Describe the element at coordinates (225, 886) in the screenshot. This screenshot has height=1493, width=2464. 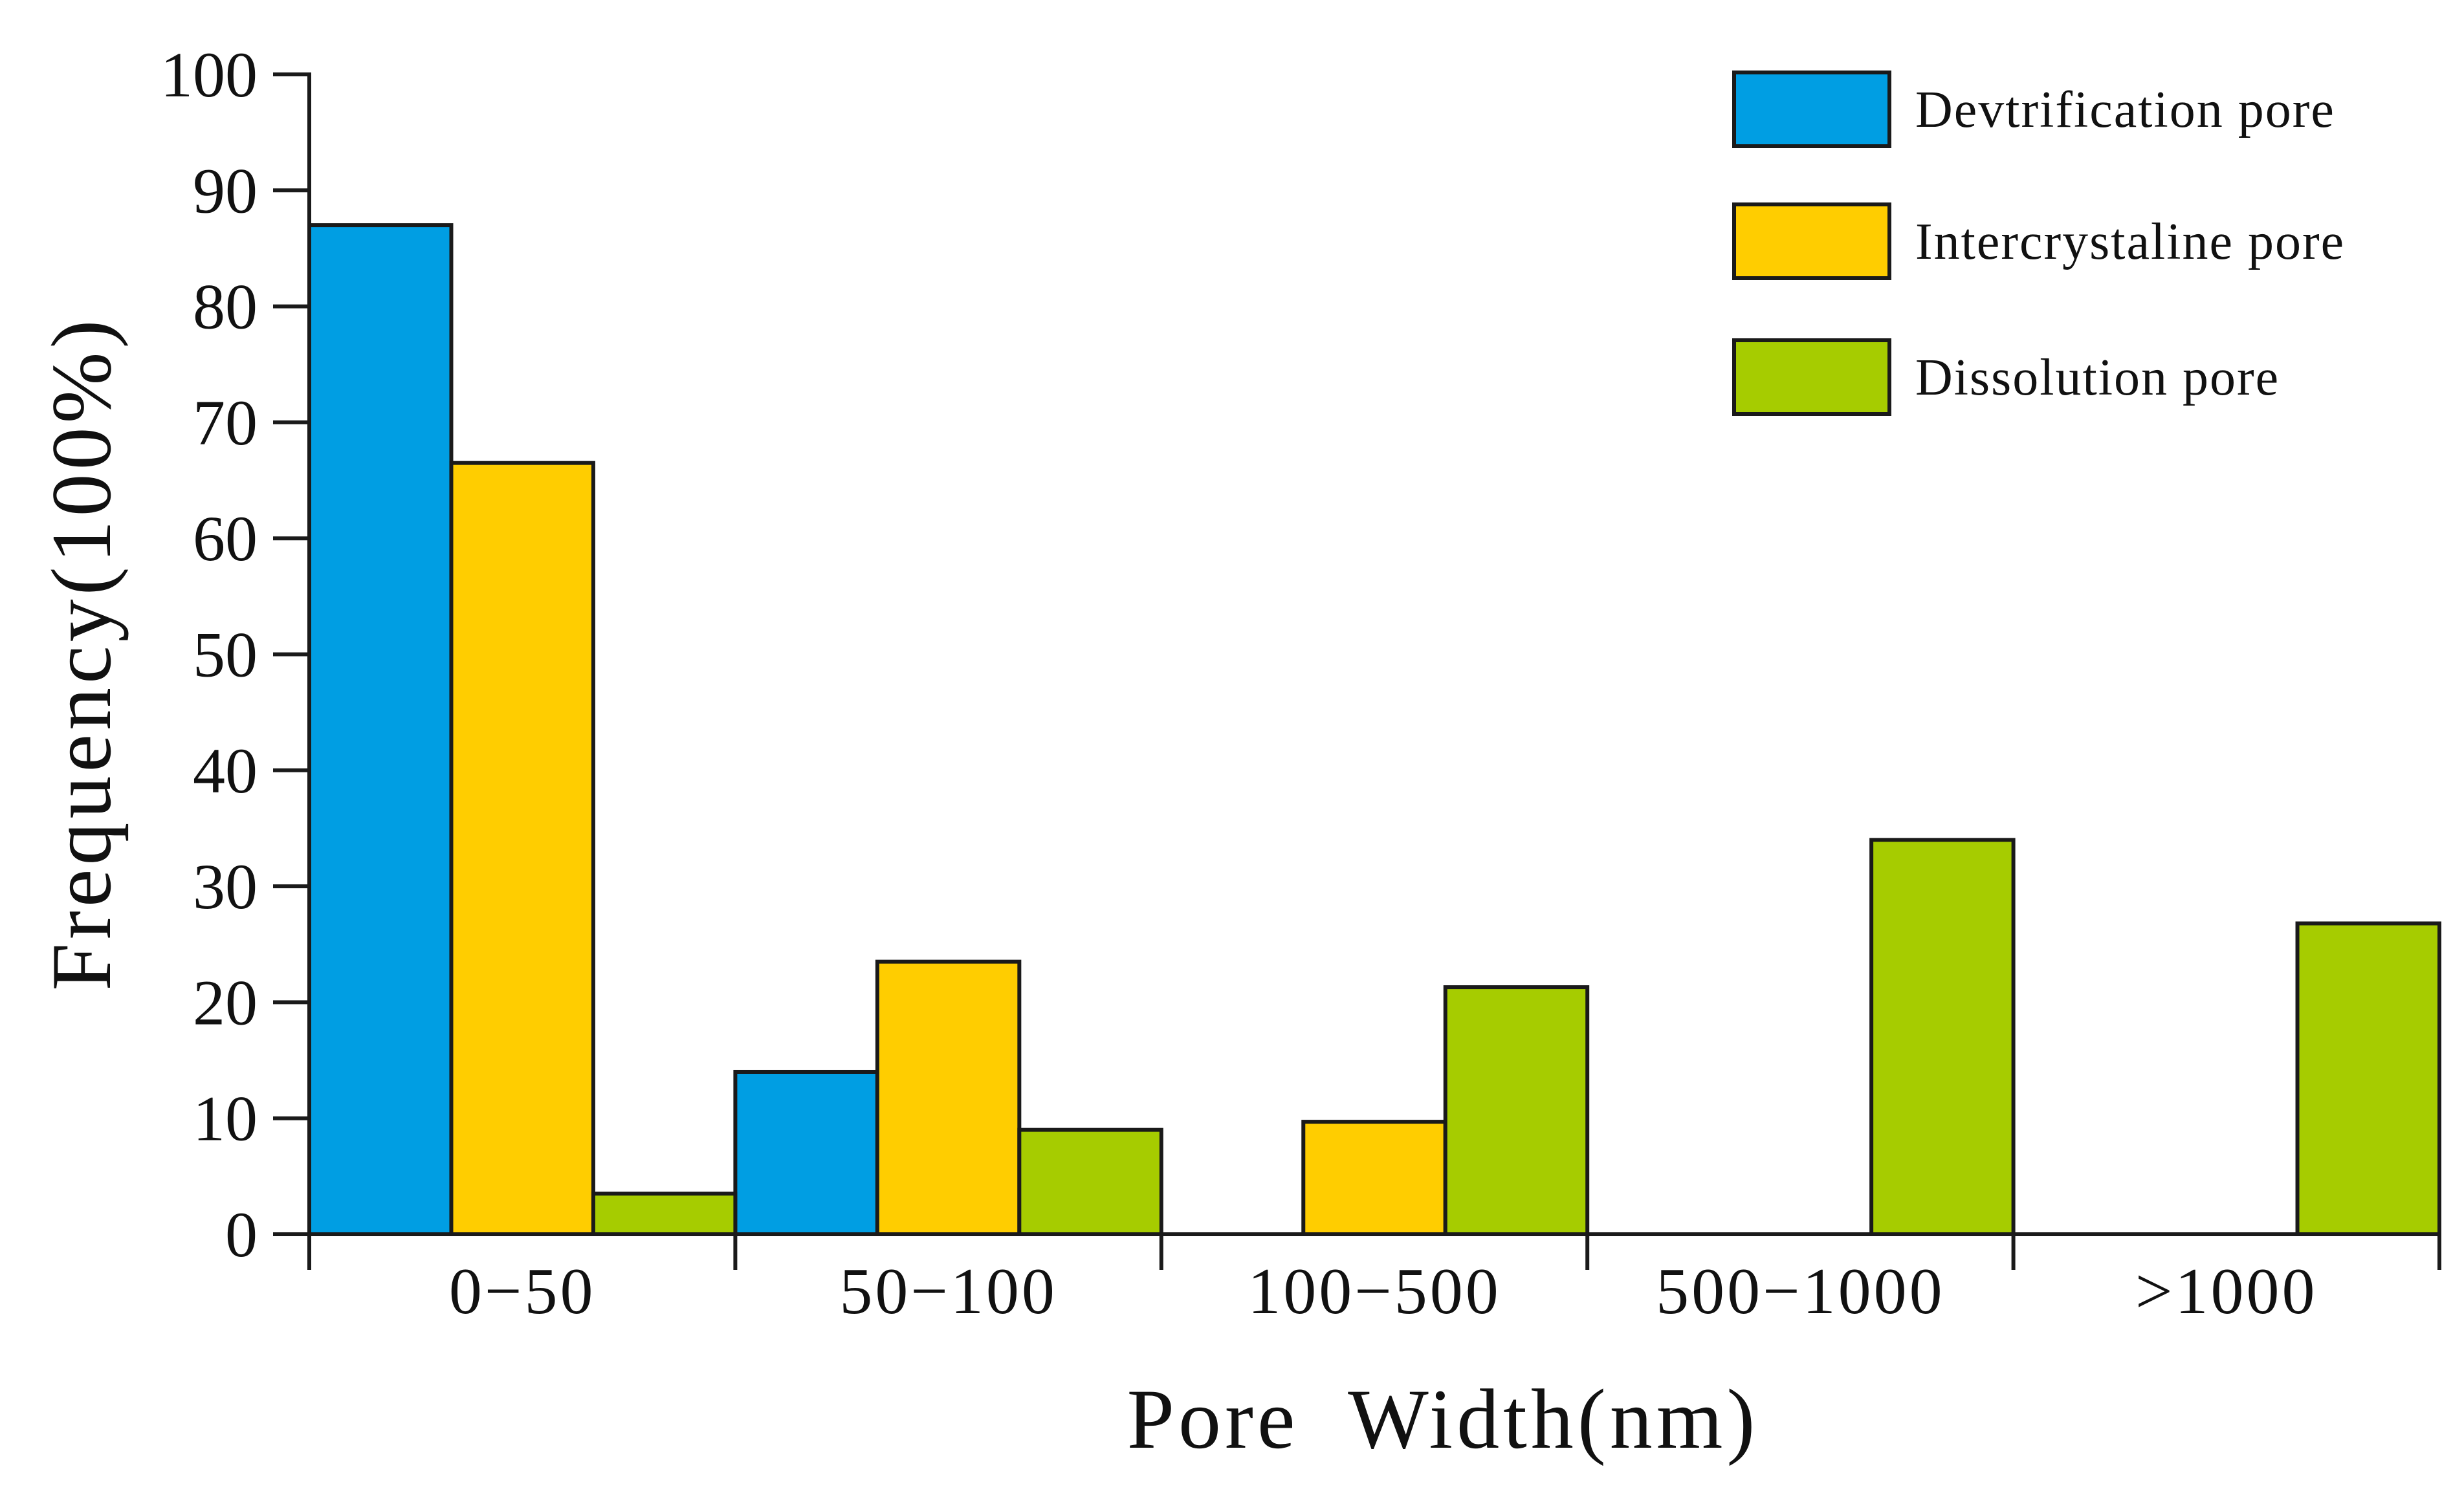
I see `y-tick-label-30: 30` at that location.